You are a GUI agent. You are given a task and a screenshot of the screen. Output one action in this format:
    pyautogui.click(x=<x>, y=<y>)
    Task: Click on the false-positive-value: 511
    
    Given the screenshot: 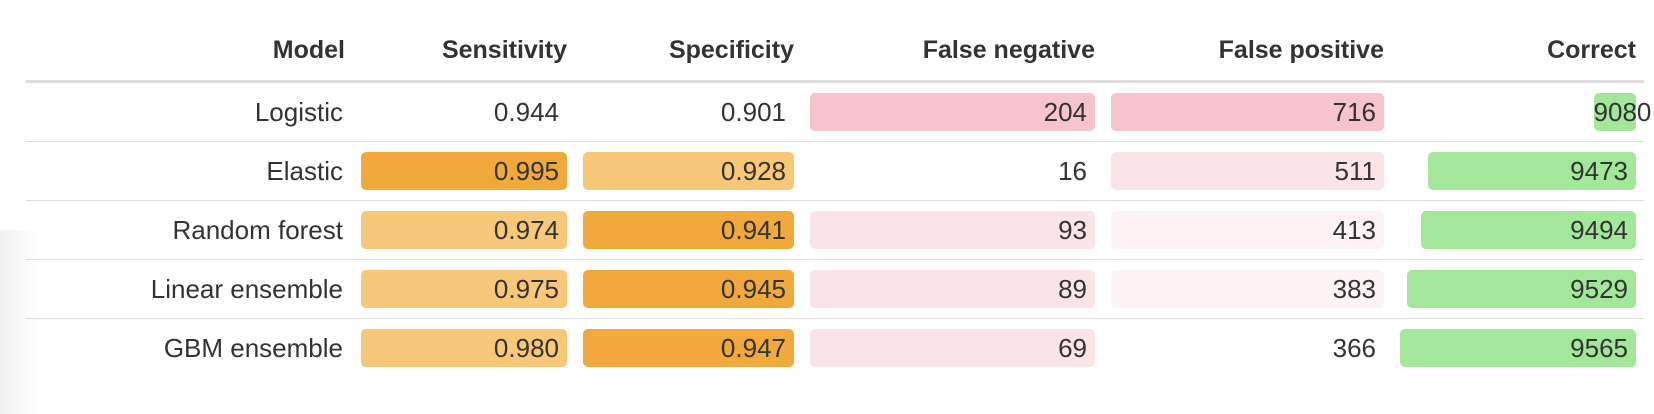 What is the action you would take?
    pyautogui.click(x=1247, y=171)
    